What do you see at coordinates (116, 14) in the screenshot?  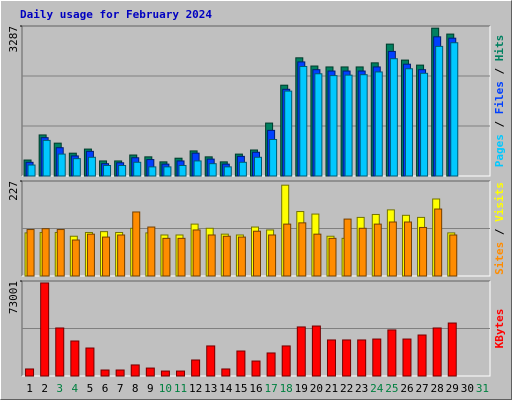 I see `chart-title: Daily usage for February 2024` at bounding box center [116, 14].